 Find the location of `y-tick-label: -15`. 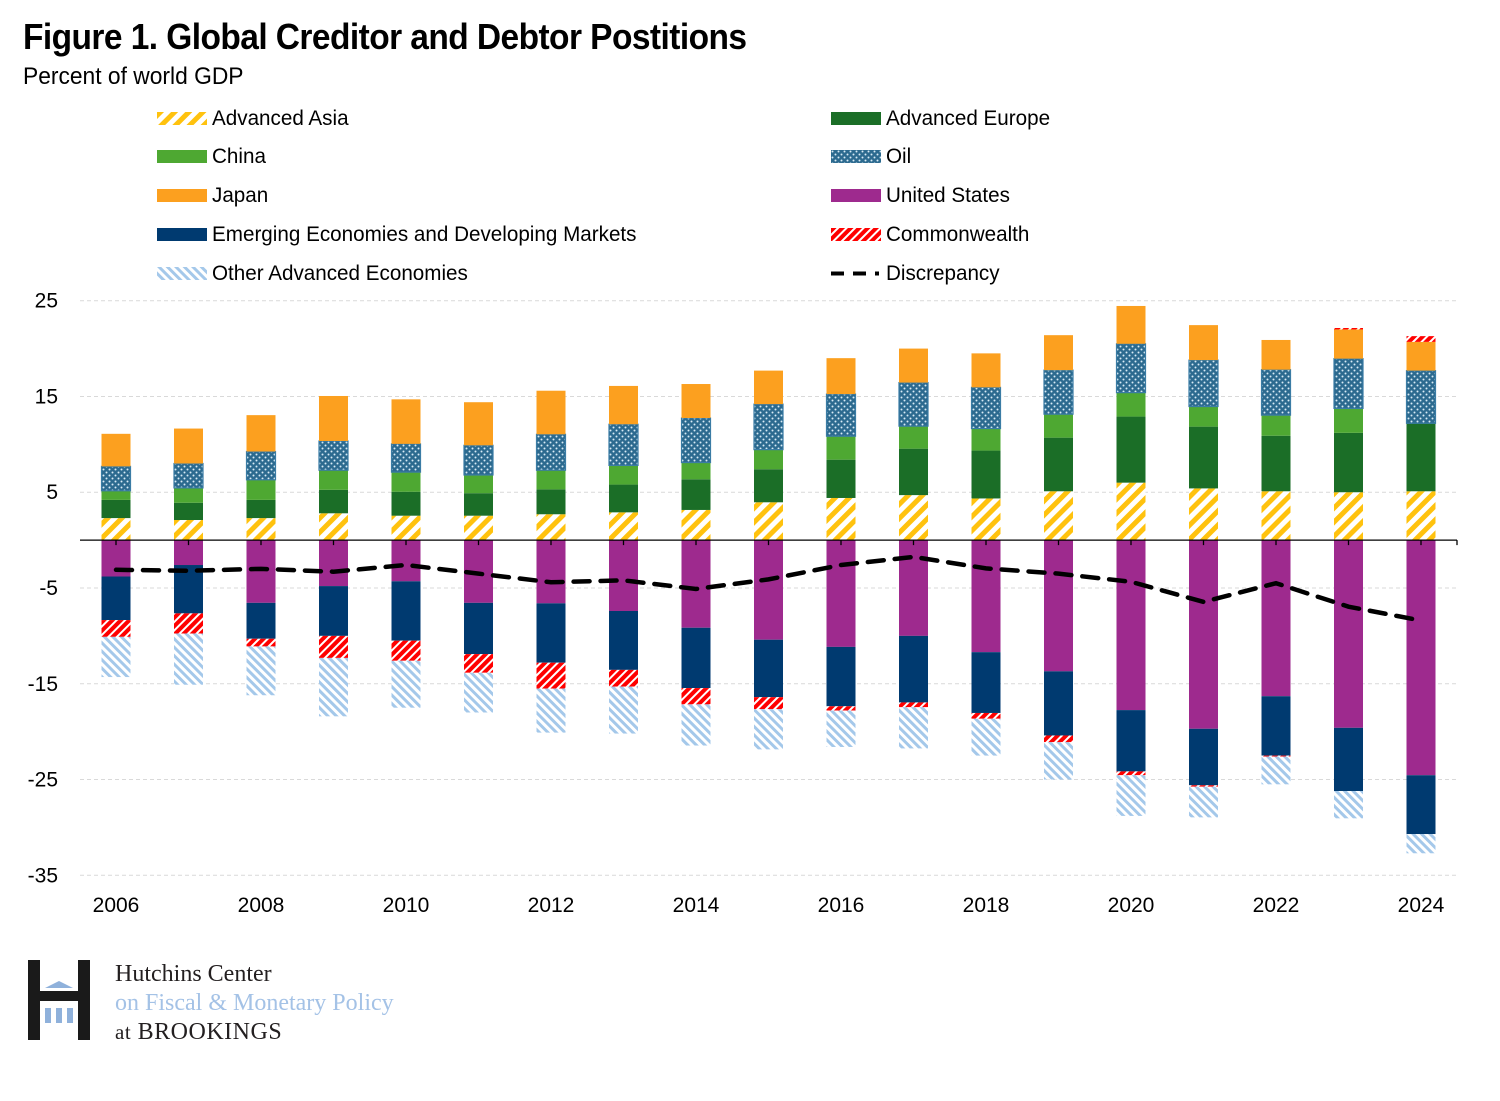

y-tick-label: -15 is located at coordinates (43, 684).